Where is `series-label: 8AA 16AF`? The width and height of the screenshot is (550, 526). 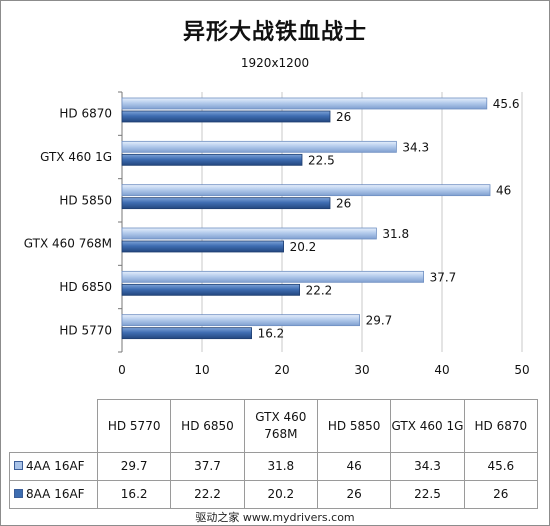 series-label: 8AA 16AF is located at coordinates (55, 494).